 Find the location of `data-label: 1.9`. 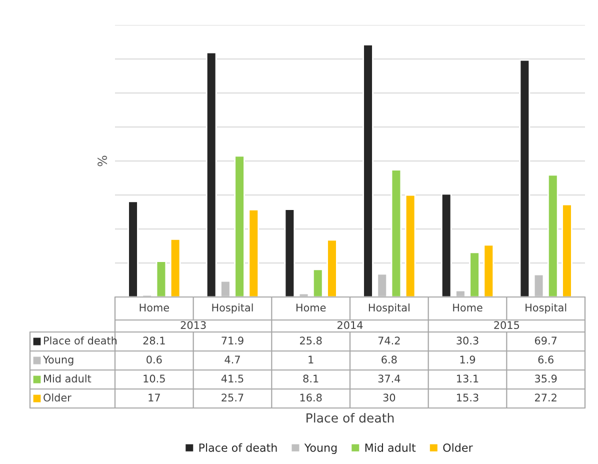

data-label: 1.9 is located at coordinates (468, 360).